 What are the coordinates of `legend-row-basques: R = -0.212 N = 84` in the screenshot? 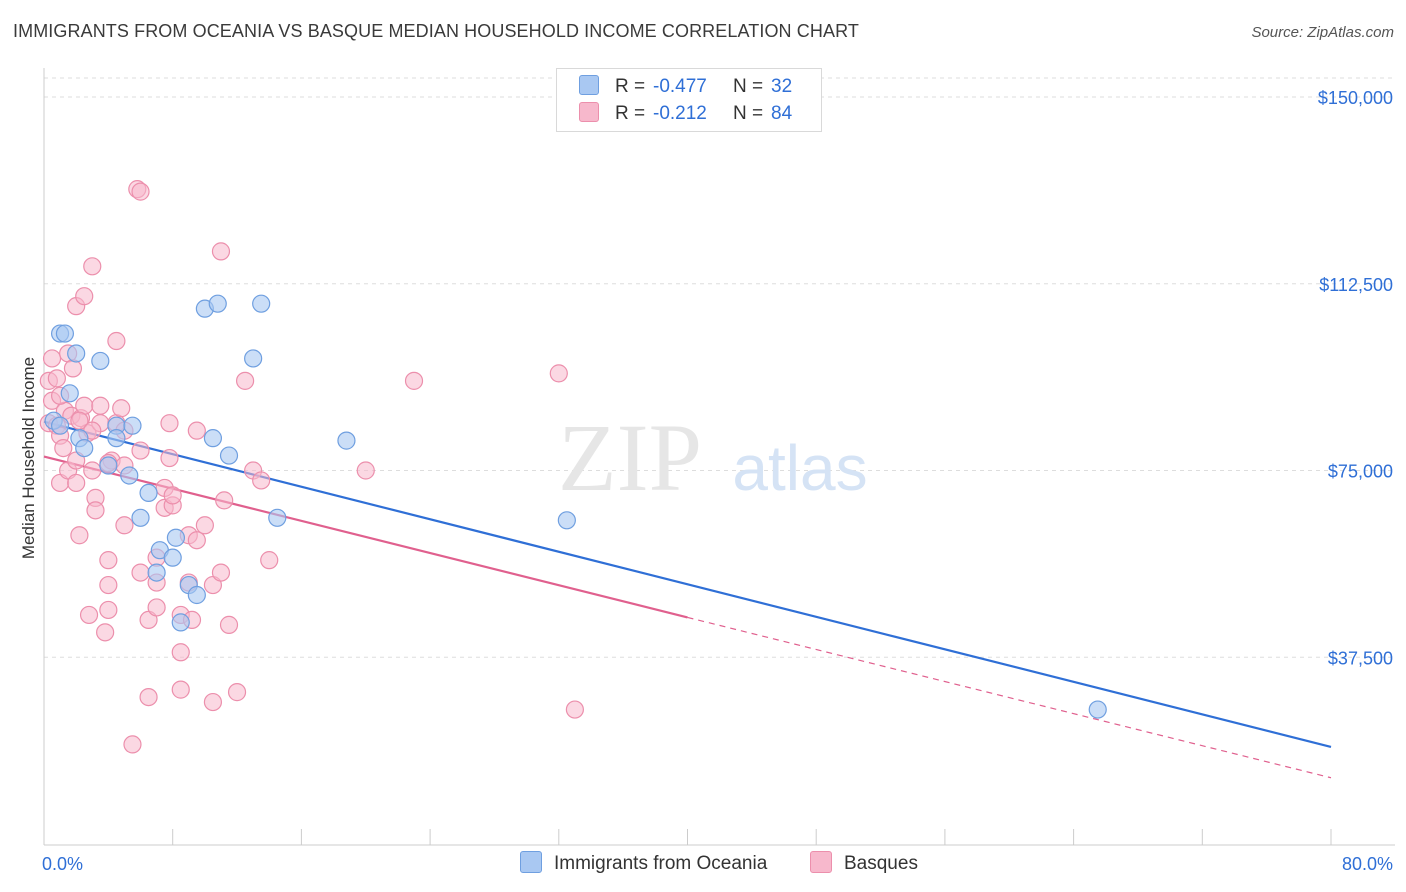 It's located at (685, 114).